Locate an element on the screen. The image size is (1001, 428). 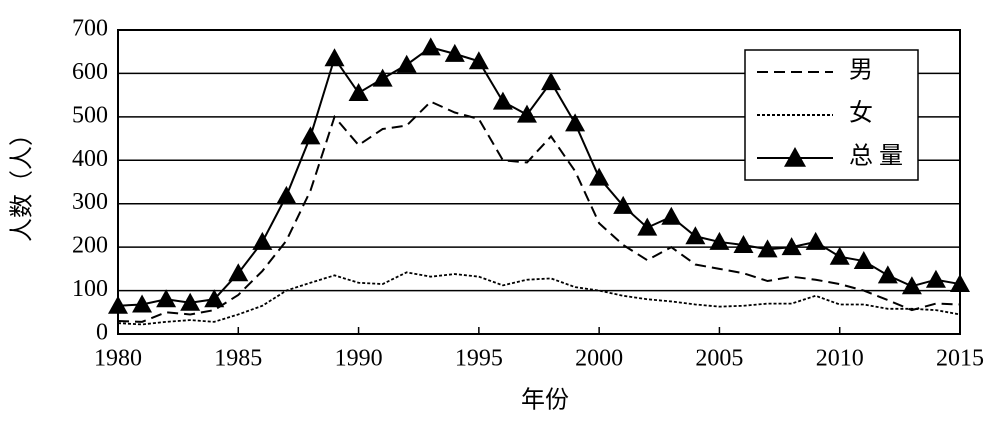
legend-label: 男 is located at coordinates (864, 71).